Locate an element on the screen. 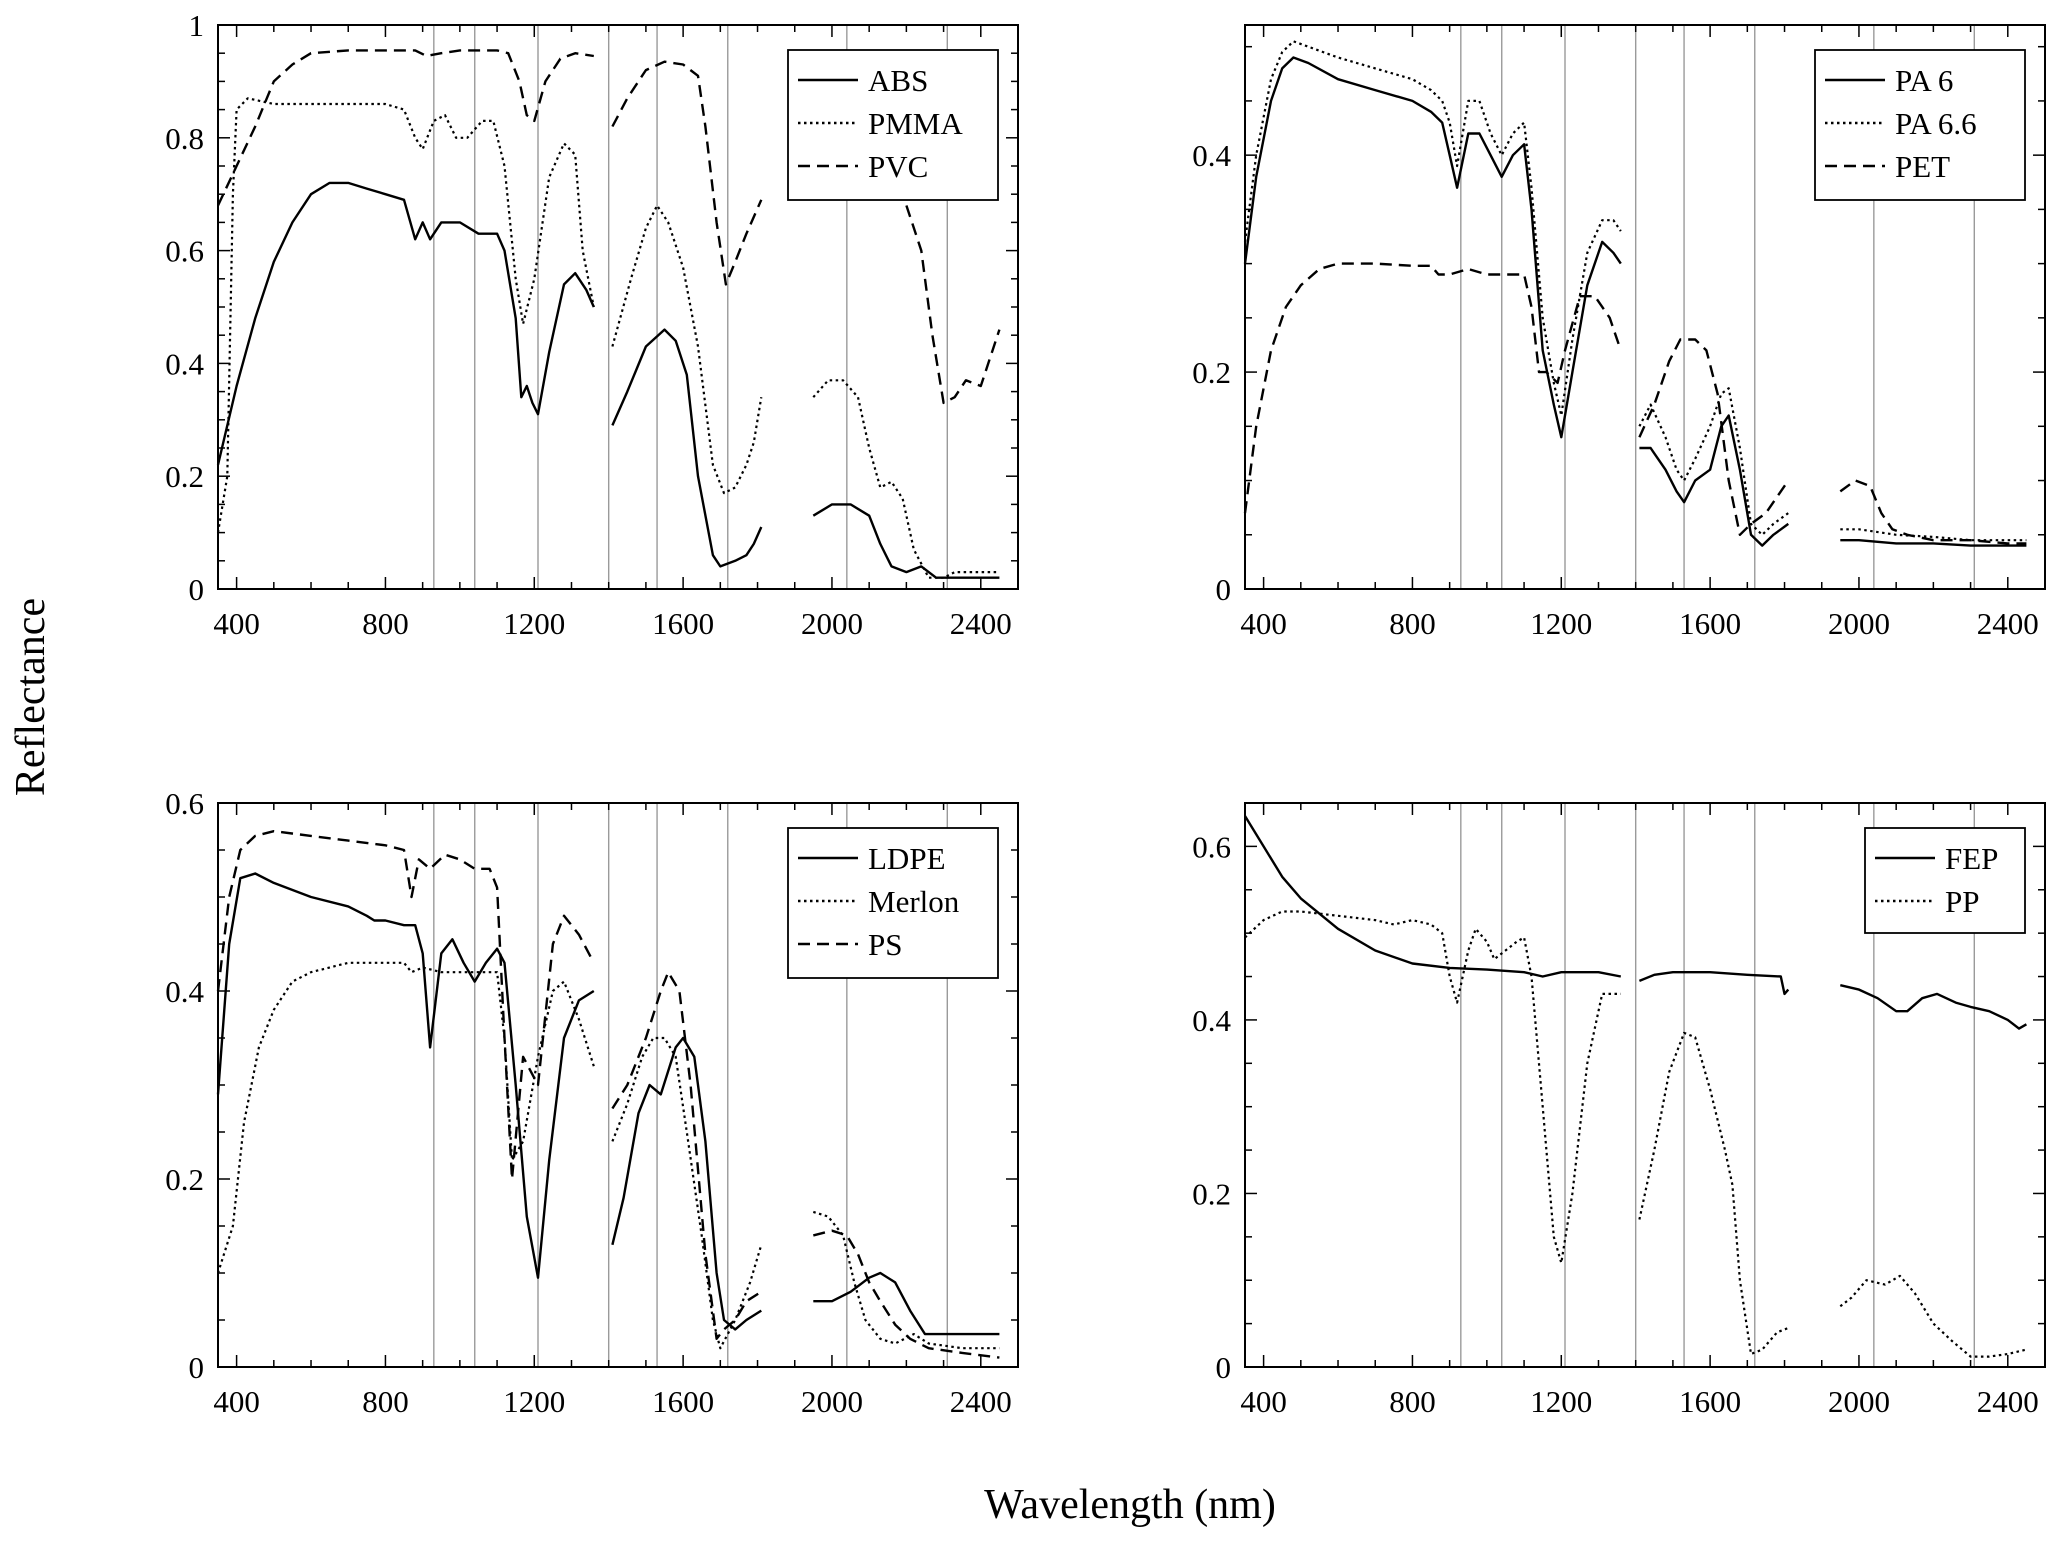 This screenshot has height=1552, width=2067. series-pp is located at coordinates (1635, 1134).